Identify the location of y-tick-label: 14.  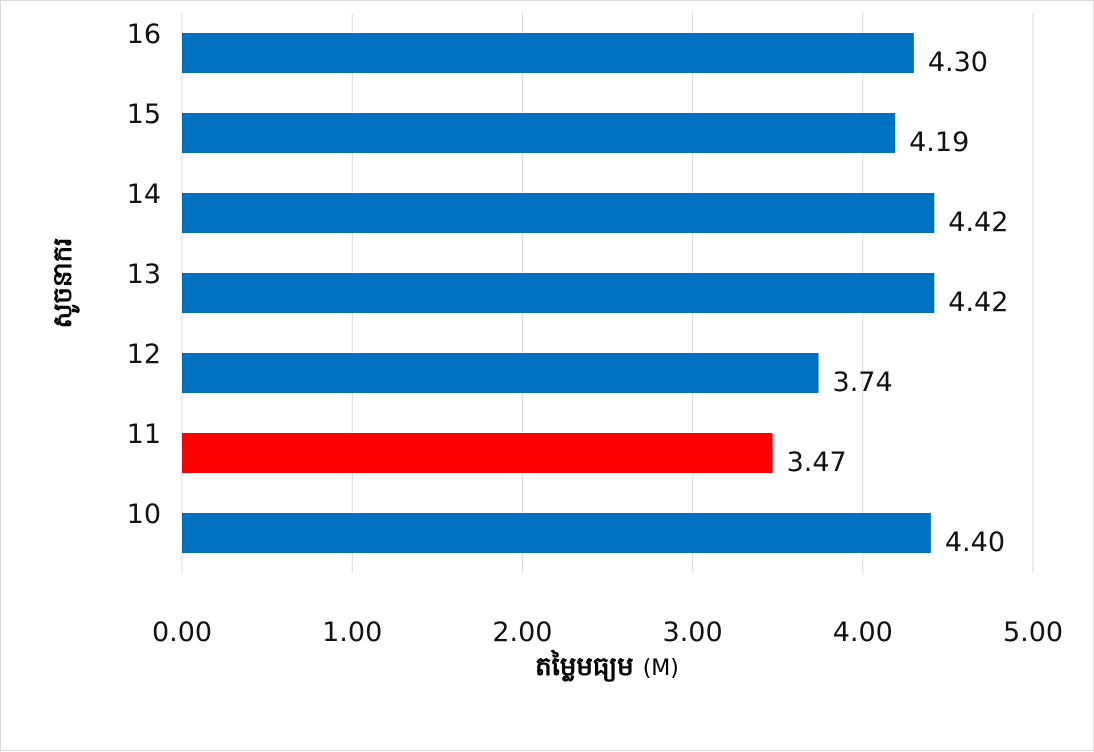
(144, 194).